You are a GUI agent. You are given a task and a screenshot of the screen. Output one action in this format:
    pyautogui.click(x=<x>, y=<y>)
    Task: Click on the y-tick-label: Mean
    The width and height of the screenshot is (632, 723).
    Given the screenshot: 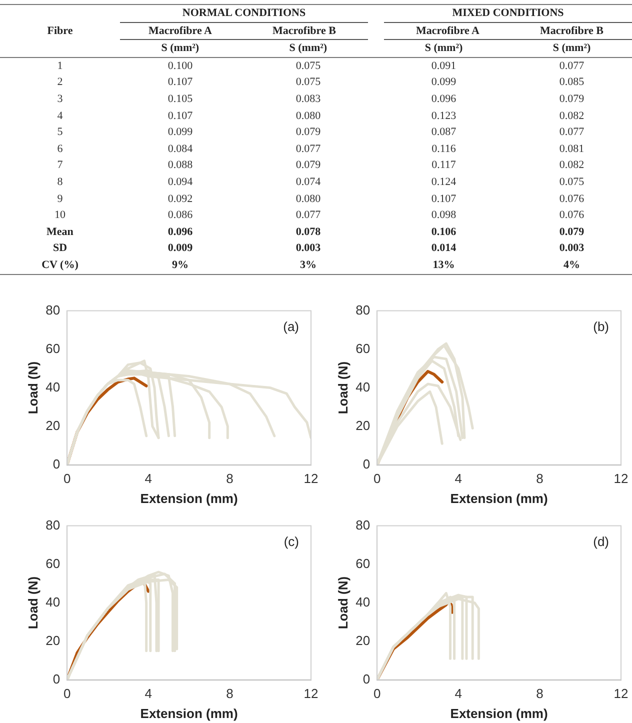 What is the action you would take?
    pyautogui.click(x=60, y=232)
    